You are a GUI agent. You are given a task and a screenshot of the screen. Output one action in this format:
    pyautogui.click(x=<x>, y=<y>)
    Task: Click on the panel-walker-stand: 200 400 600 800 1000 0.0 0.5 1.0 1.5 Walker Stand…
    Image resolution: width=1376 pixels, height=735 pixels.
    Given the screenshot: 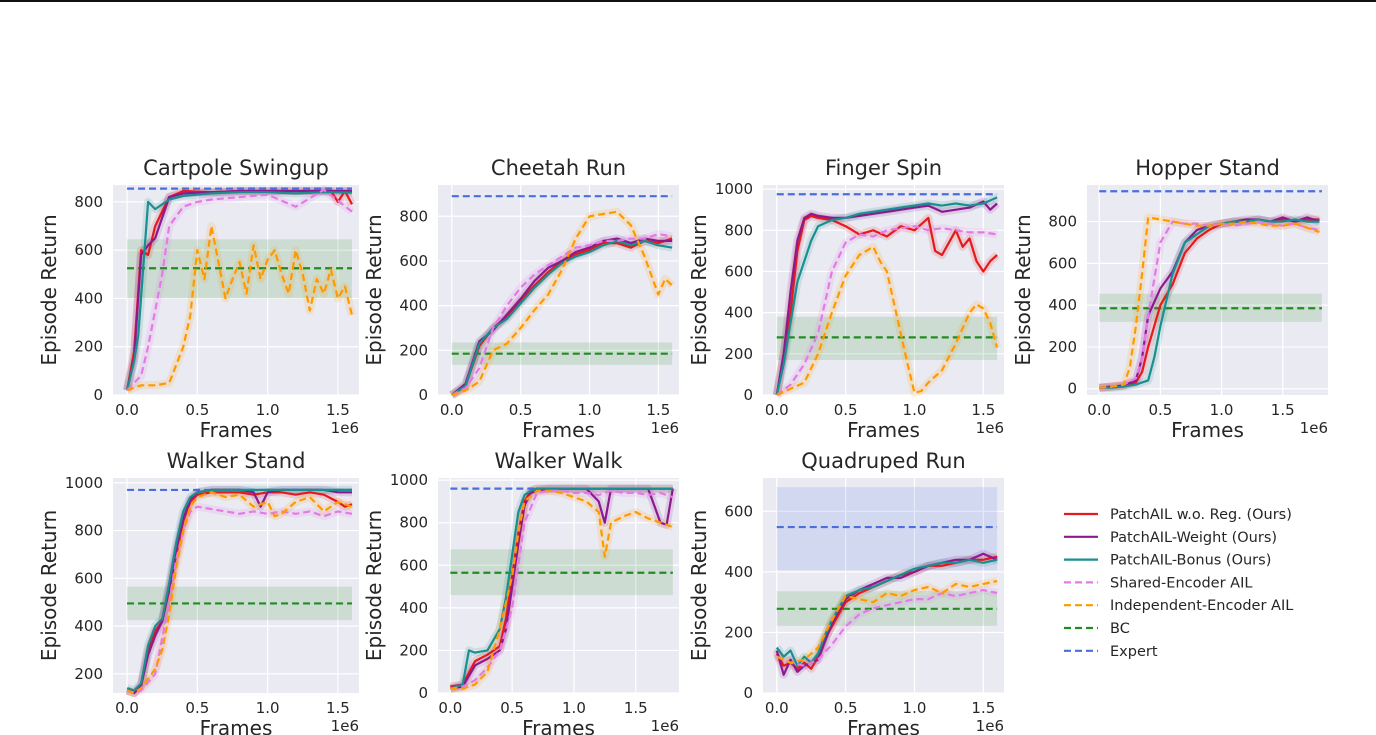 What is the action you would take?
    pyautogui.click(x=198, y=592)
    